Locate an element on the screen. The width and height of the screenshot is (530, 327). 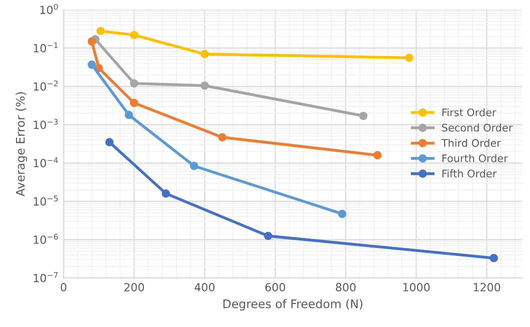
x-tick-label: 1200 is located at coordinates (487, 287).